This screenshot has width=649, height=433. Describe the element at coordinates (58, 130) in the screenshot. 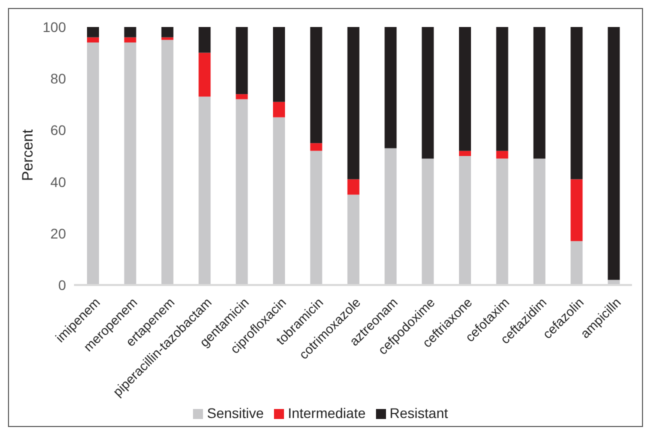

I see `y-tick-label: 60` at that location.